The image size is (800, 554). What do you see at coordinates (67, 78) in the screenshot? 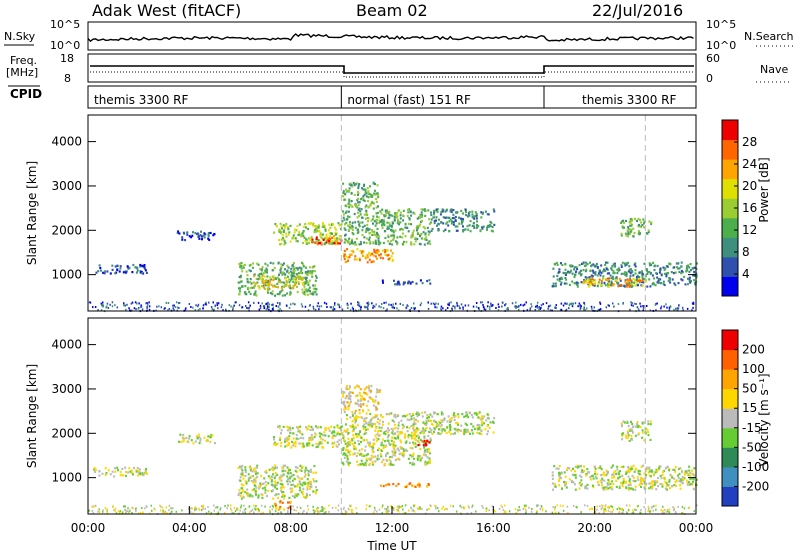
I see `freq-left-tick-bottom: 8` at bounding box center [67, 78].